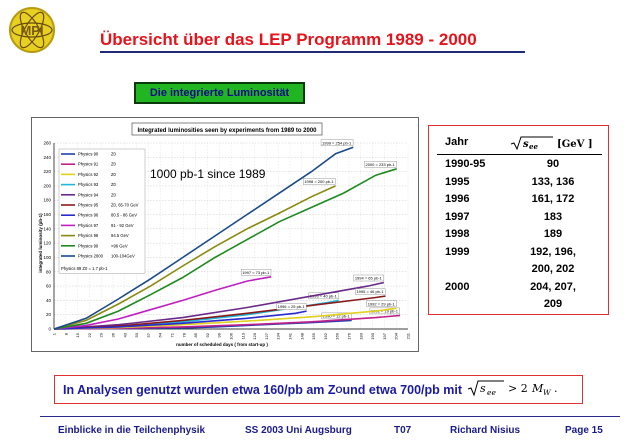 The width and height of the screenshot is (631, 446). Describe the element at coordinates (457, 142) in the screenshot. I see `header-year: Jahr` at that location.